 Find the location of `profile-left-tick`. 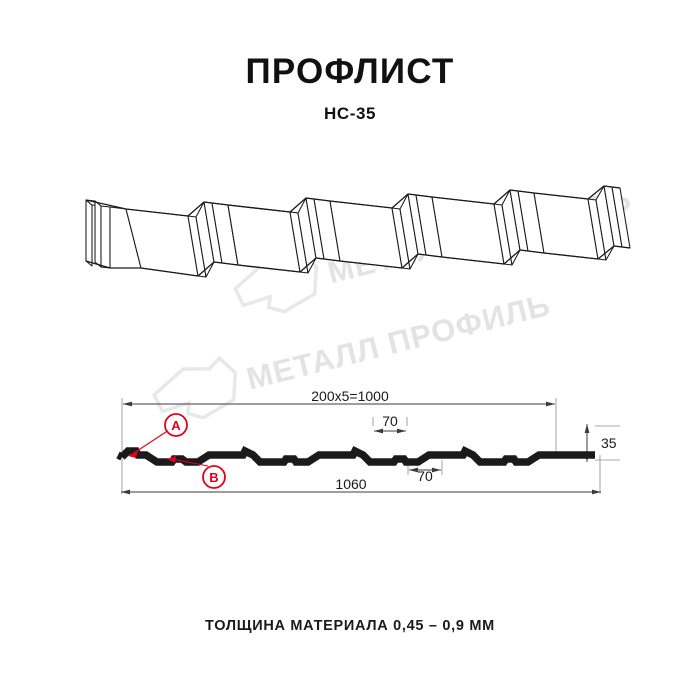

profile-left-tick is located at coordinates (120, 456).